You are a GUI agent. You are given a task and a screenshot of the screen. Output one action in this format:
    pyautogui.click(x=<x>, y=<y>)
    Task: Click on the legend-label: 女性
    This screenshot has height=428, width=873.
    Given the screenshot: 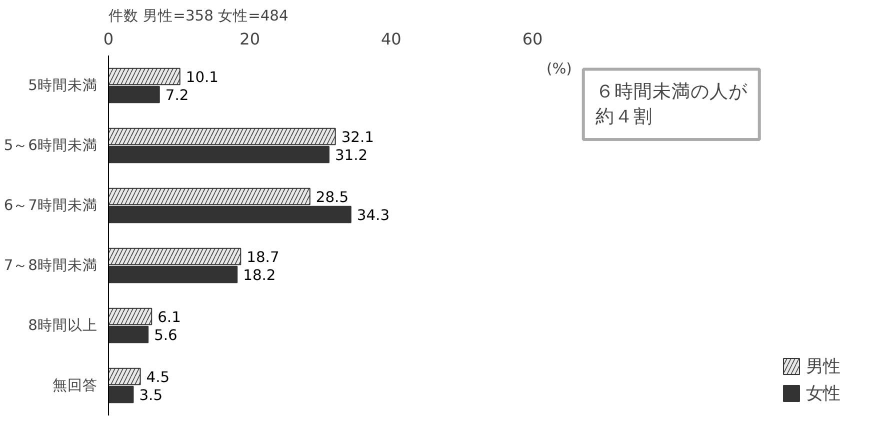 What is the action you would take?
    pyautogui.click(x=823, y=394)
    